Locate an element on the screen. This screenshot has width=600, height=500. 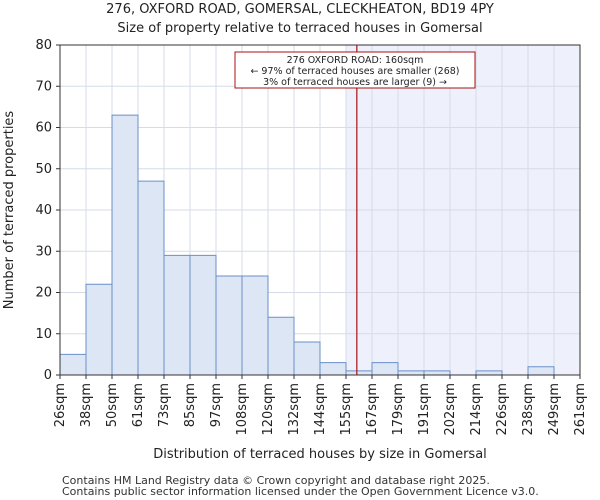
x-tick-label: 238sqm is located at coordinates (528, 409).